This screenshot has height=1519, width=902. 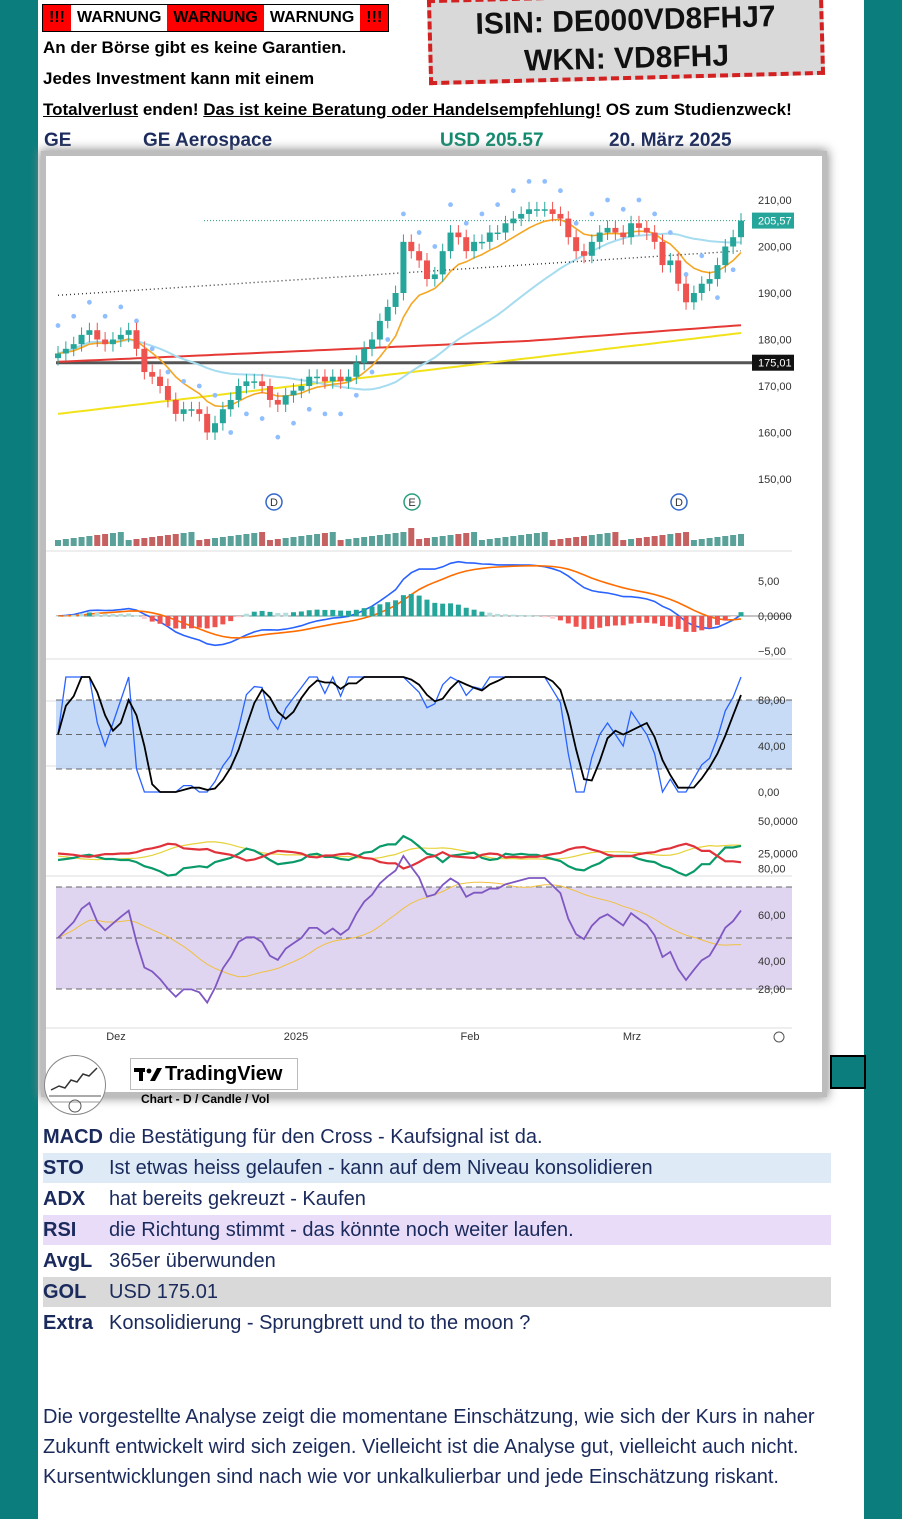 What do you see at coordinates (775, 222) in the screenshot?
I see `last-price-label: 205,57` at bounding box center [775, 222].